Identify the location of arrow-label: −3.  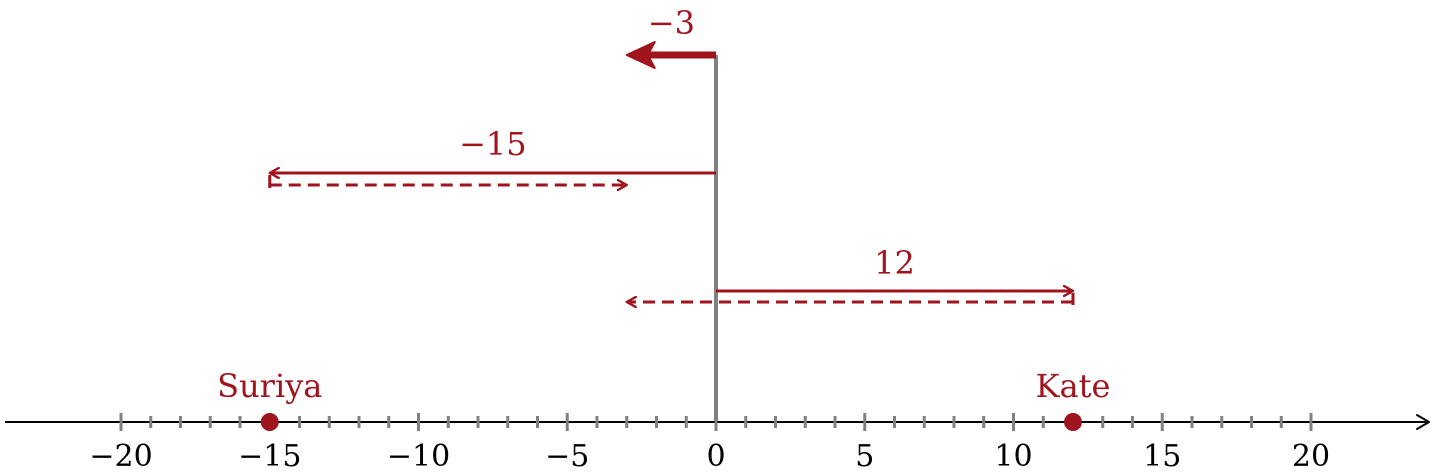
(671, 23).